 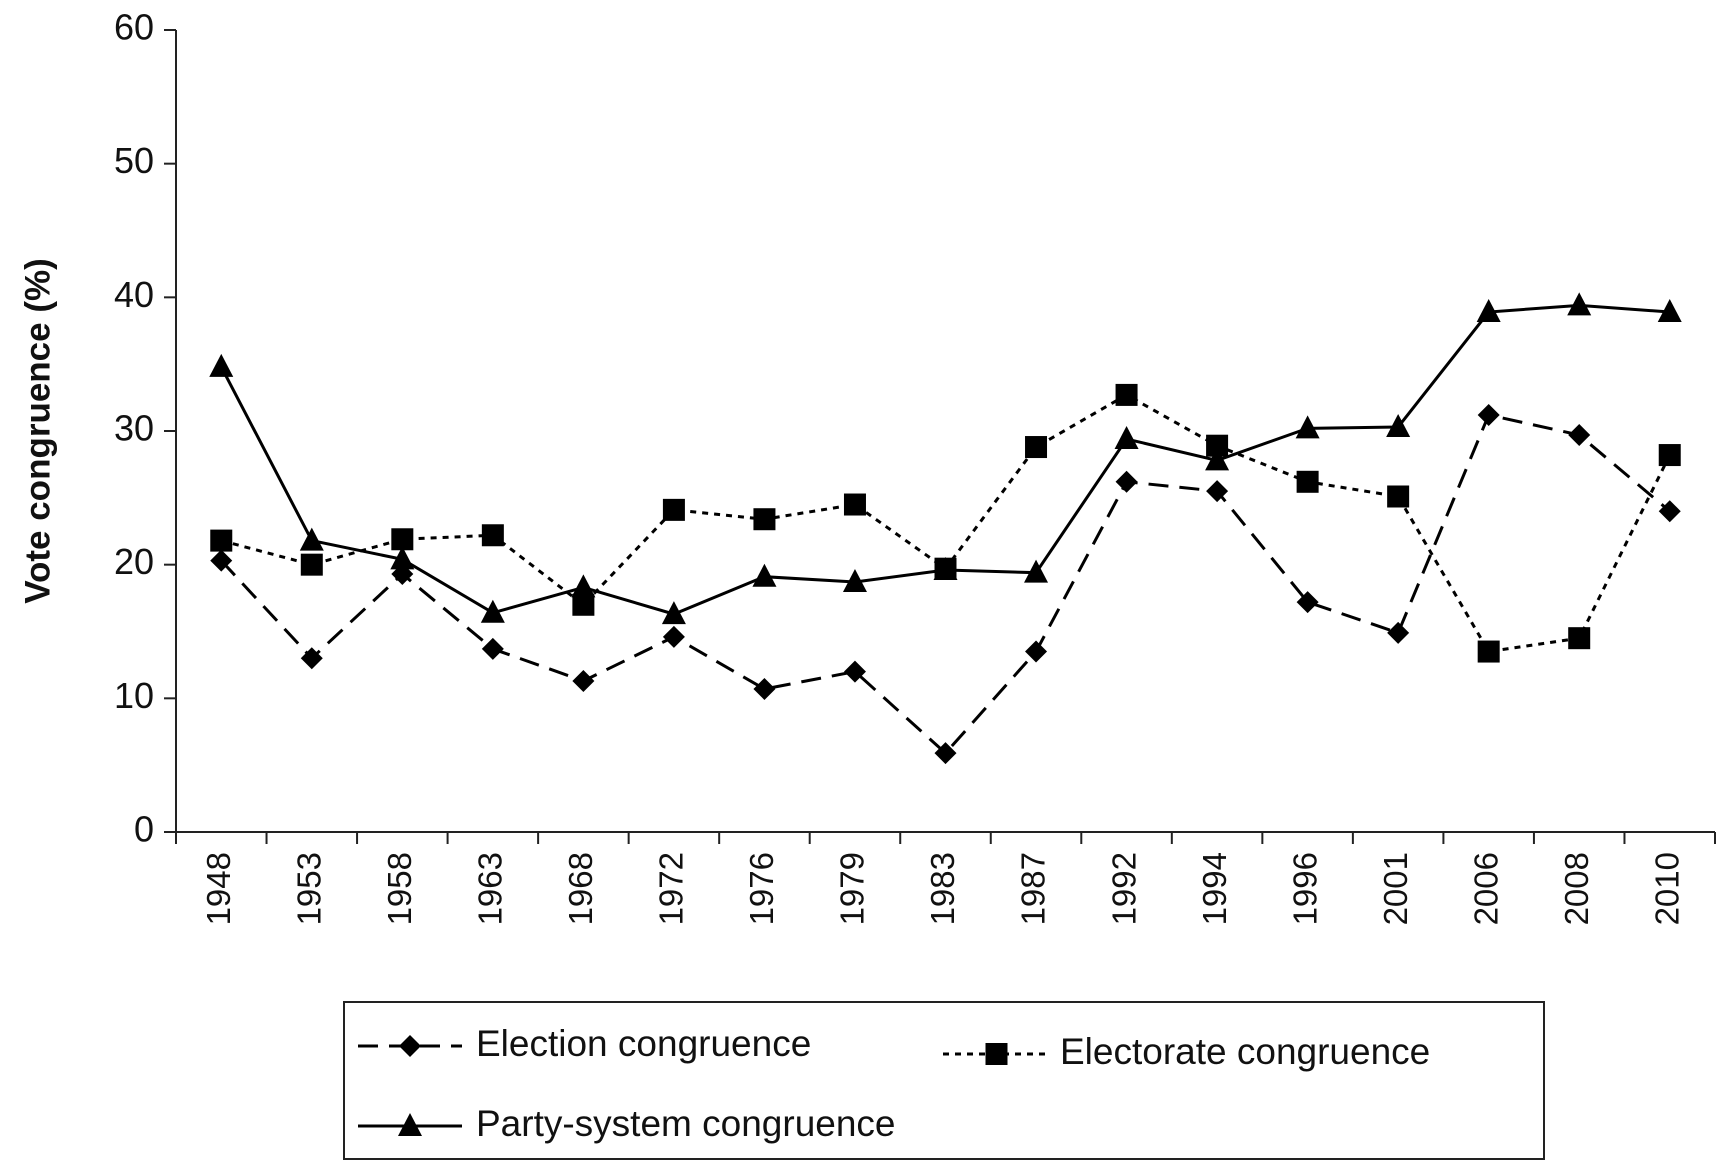 I want to click on x-tick-label: 1987, so click(x=1033, y=888).